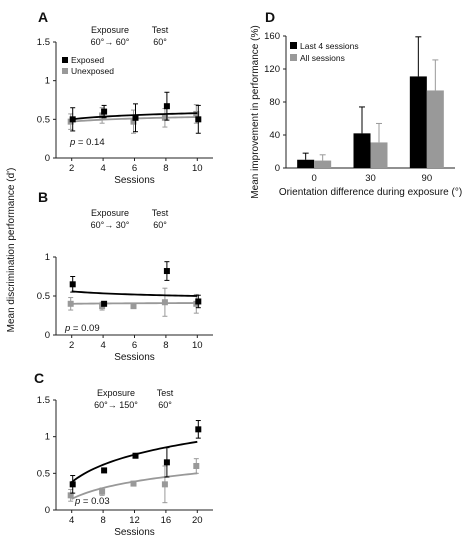 This screenshot has width=465, height=550. Describe the element at coordinates (11, 250) in the screenshot. I see `shared-y-axis-title: Mean discrimination performance (d')` at that location.